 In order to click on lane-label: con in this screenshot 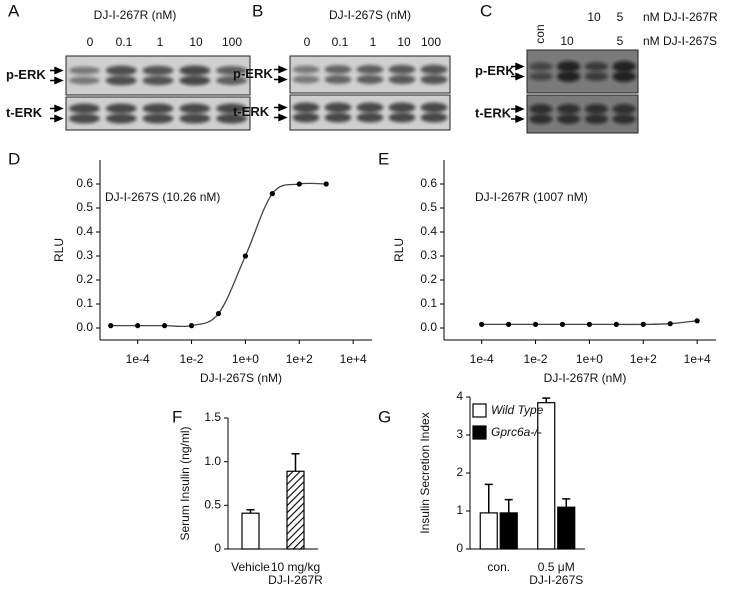, I will do `click(540, 33)`.